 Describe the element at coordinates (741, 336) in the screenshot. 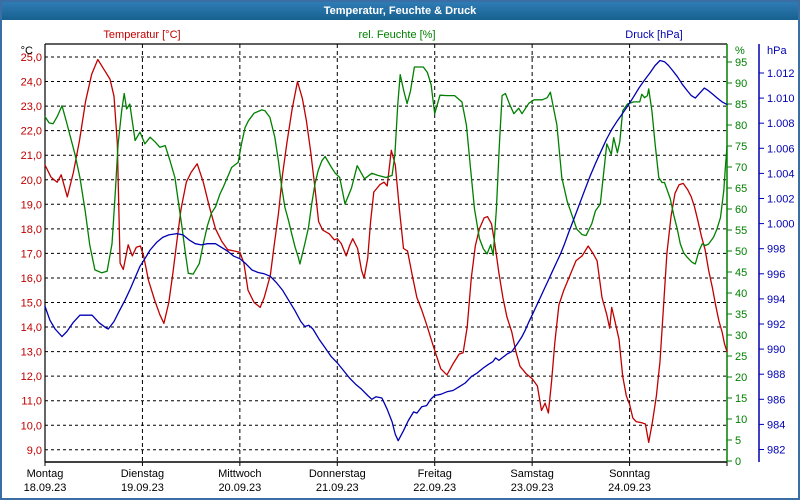

I see `humidity-tick-label: 30` at that location.